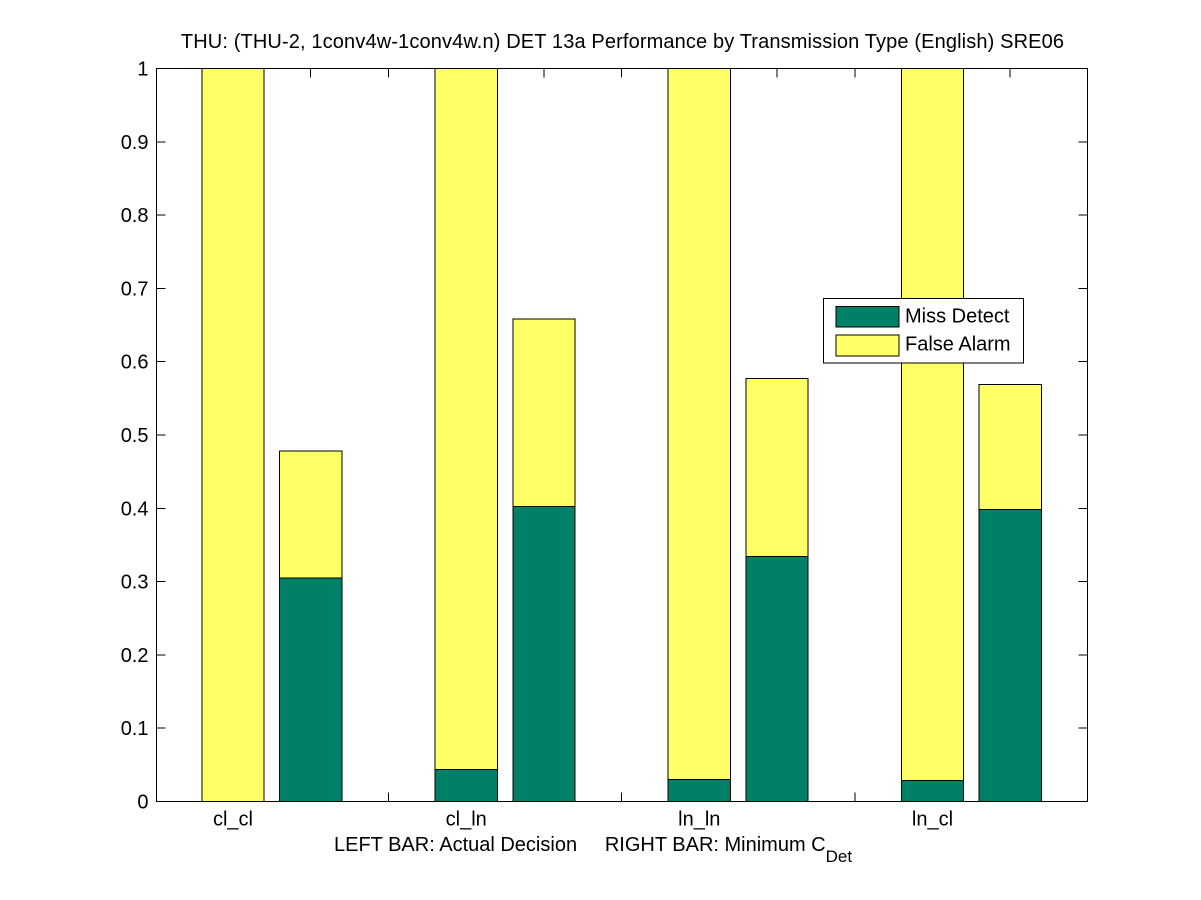 Image resolution: width=1201 pixels, height=900 pixels. I want to click on svg-text: 0.1, so click(135, 729).